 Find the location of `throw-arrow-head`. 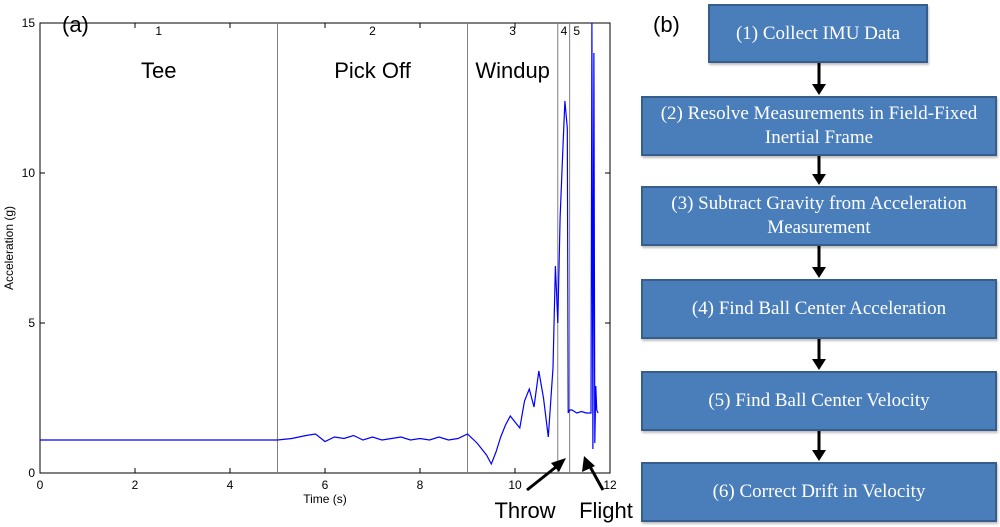

throw-arrow-head is located at coordinates (558, 465).